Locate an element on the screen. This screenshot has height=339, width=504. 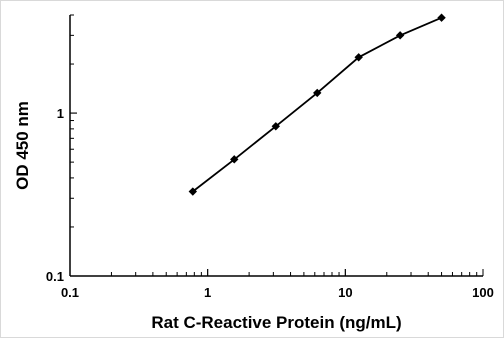
x-tick-label: 100 is located at coordinates (483, 292).